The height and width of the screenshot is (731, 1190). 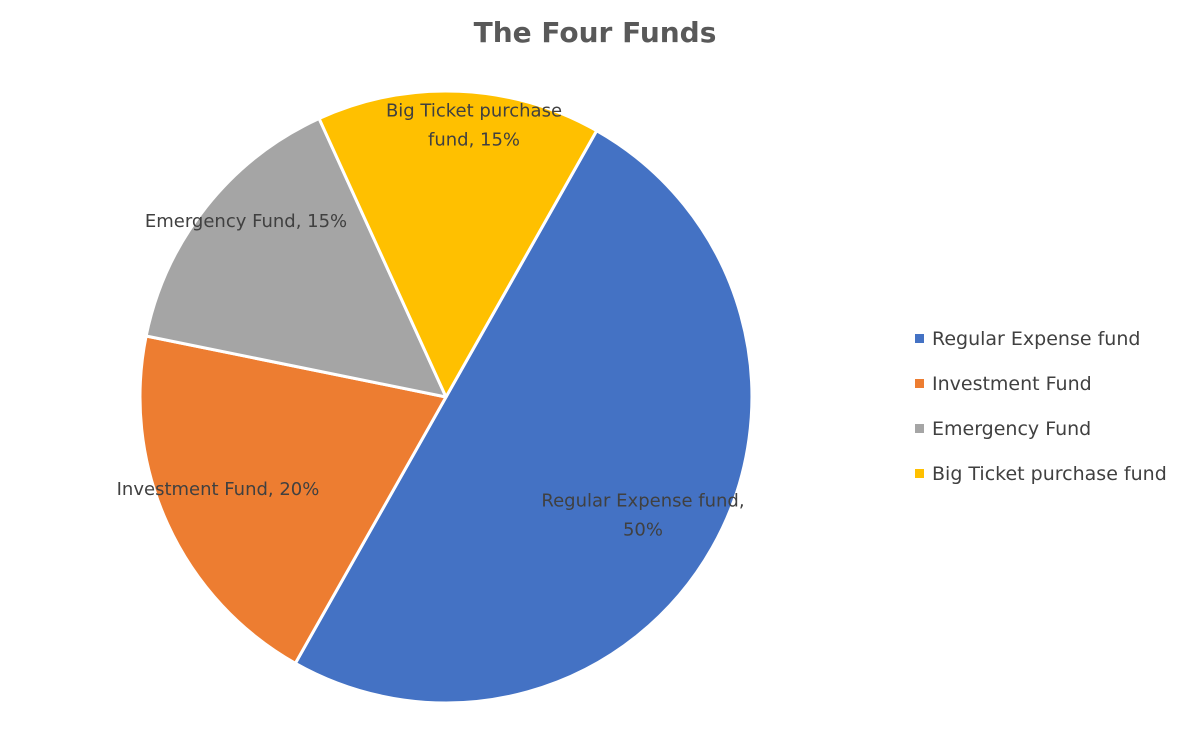 I want to click on pie-slice-emergency-fund, so click(x=296, y=258).